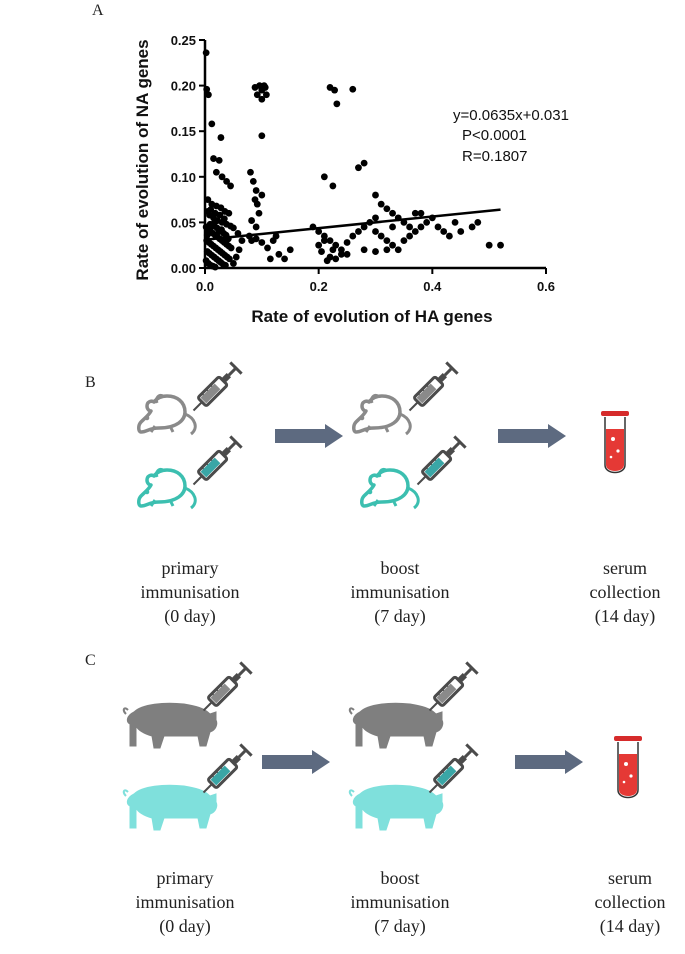 This screenshot has height=954, width=685. I want to click on panel-c-caption-serum: serum collection (14 day), so click(630, 902).